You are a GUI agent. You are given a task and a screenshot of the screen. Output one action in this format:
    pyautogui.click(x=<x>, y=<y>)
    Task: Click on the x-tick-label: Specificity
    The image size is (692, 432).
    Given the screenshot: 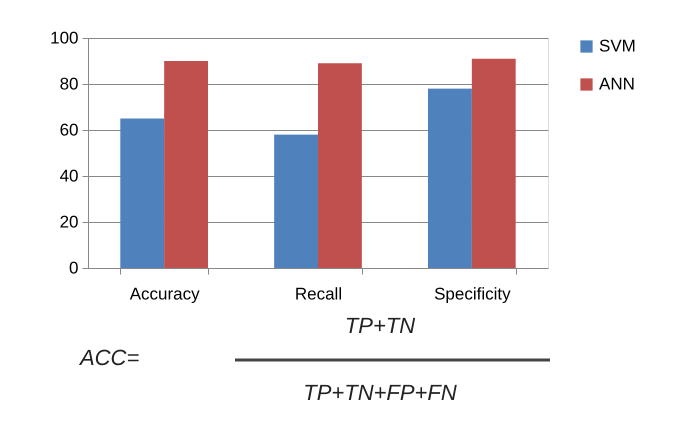 What is the action you would take?
    pyautogui.click(x=473, y=294)
    